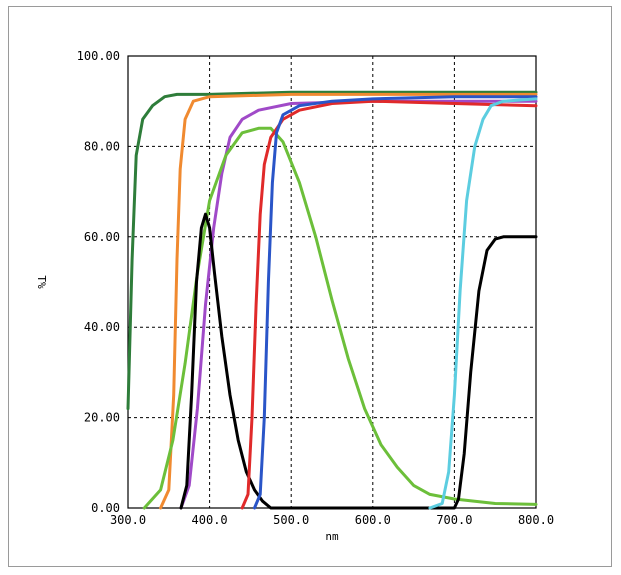 Image resolution: width=621 pixels, height=575 pixels. I want to click on x-tick-label: 800.0, so click(536, 520).